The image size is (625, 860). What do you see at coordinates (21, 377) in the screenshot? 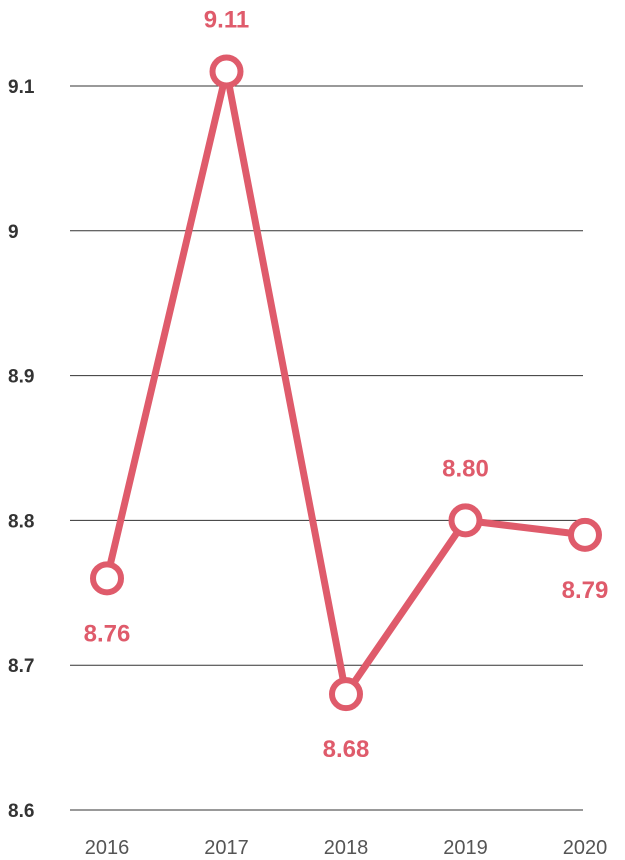
I see `y-tick-label: 8.9` at bounding box center [21, 377].